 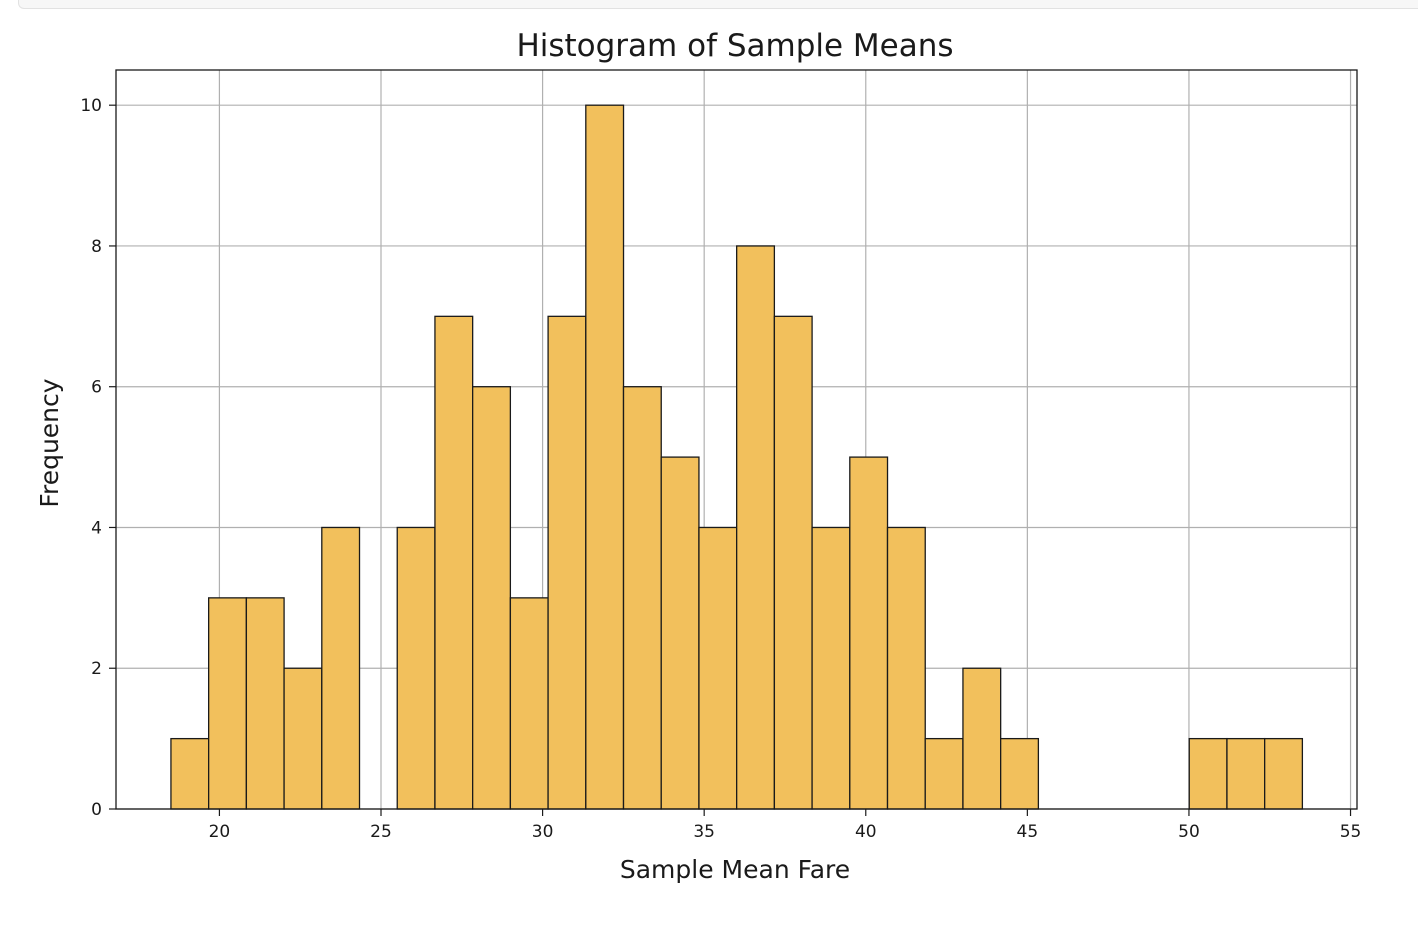 I want to click on y-tick-label: 2, so click(x=96, y=669).